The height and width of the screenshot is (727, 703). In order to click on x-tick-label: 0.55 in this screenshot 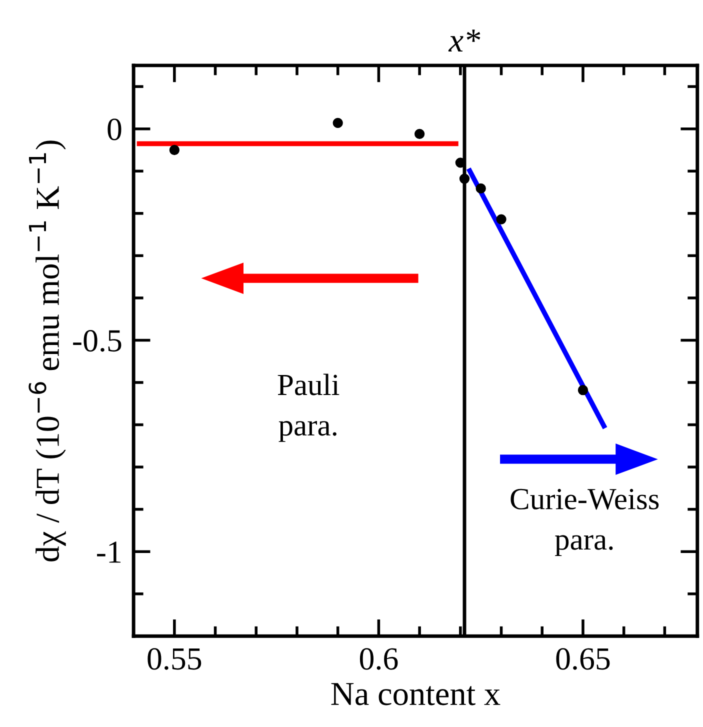, I will do `click(175, 659)`.